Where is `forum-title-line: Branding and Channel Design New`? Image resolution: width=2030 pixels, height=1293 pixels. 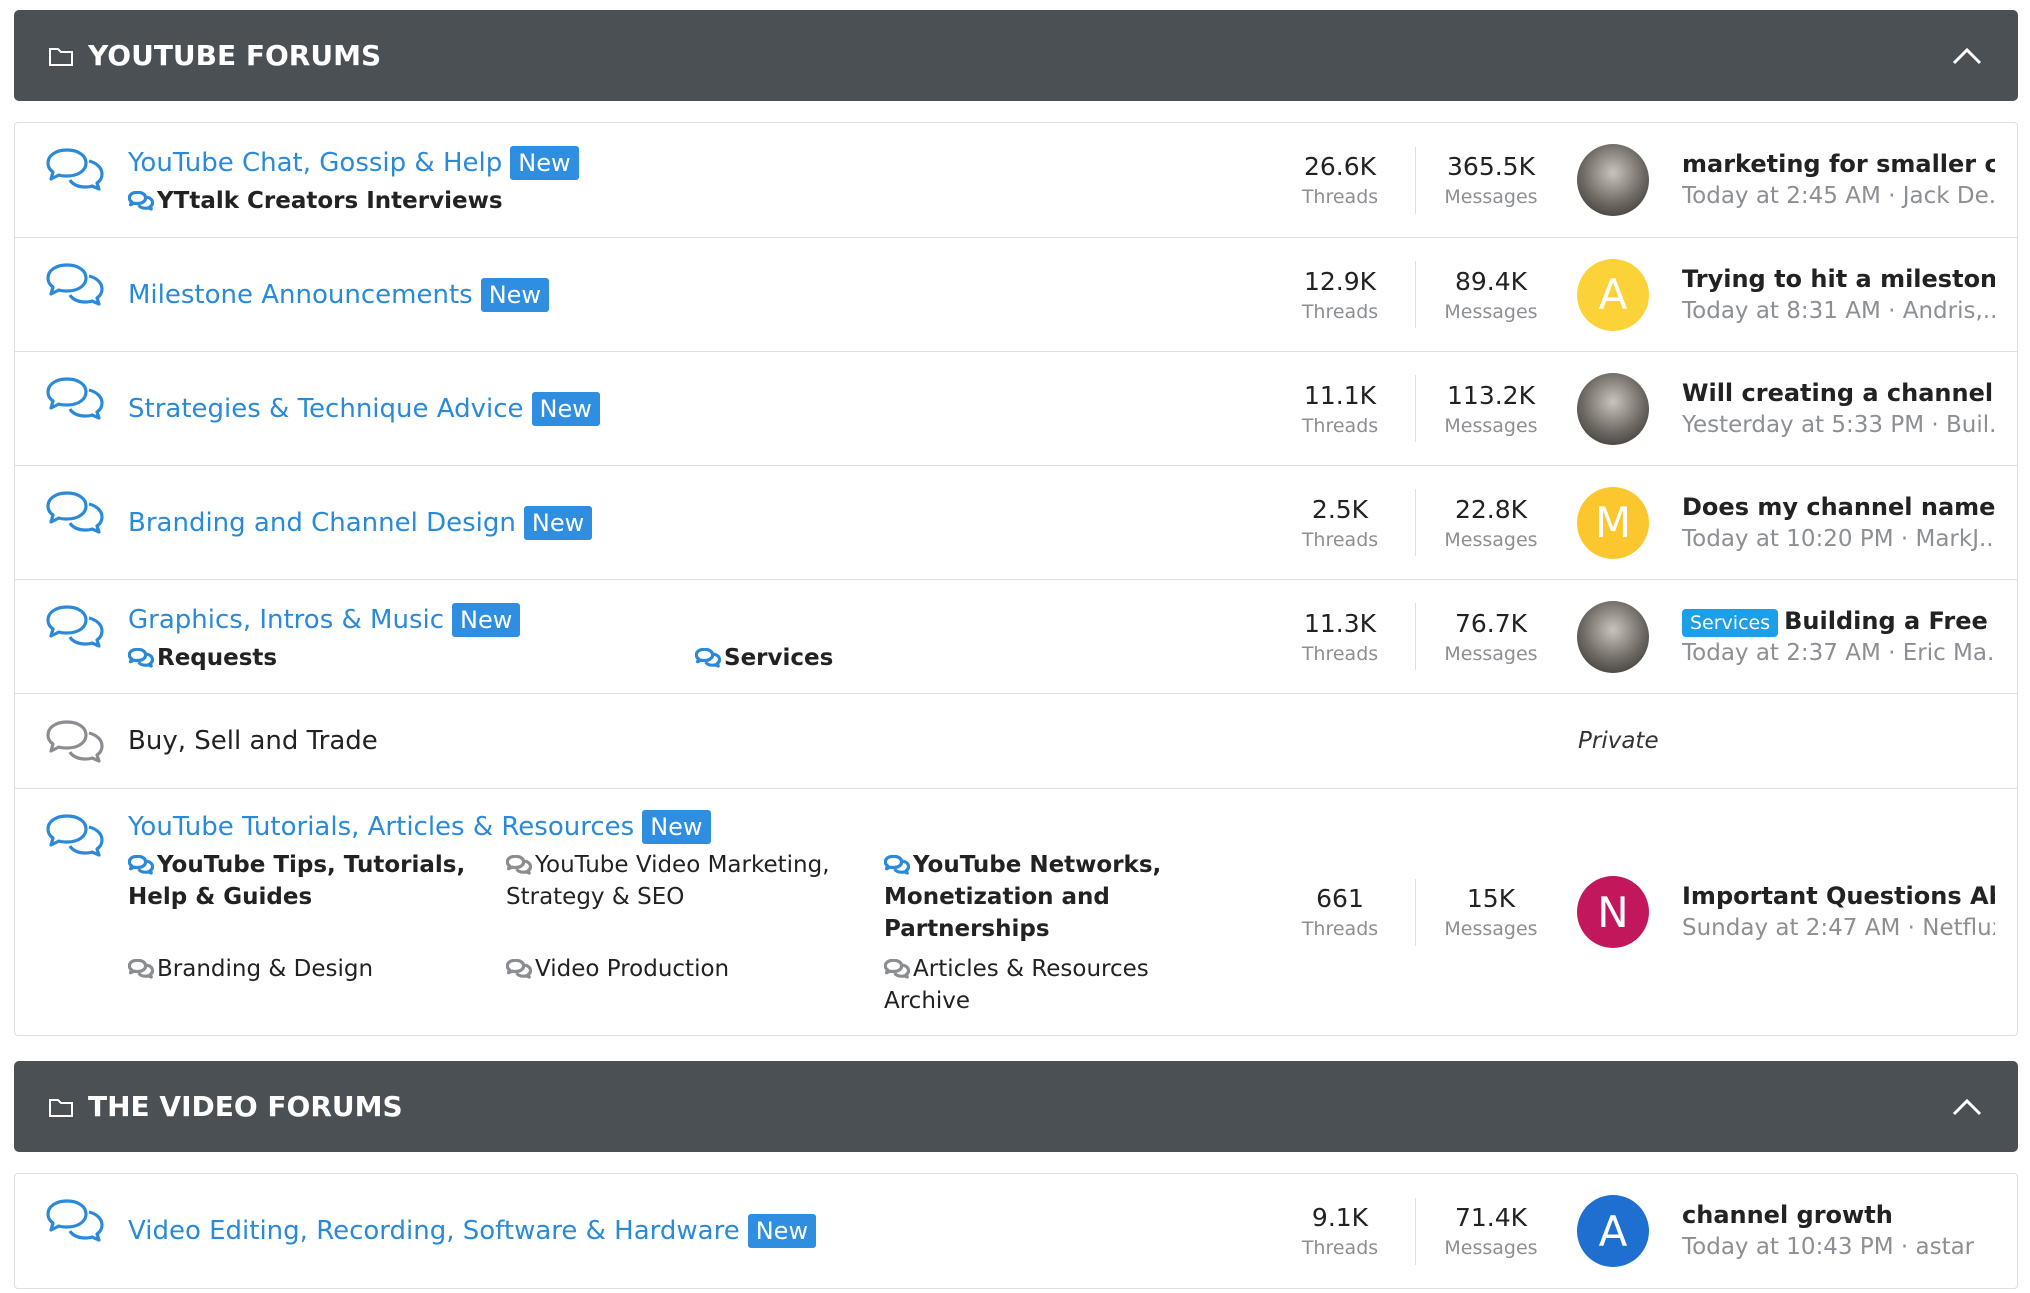 forum-title-line: Branding and Channel Design New is located at coordinates (696, 523).